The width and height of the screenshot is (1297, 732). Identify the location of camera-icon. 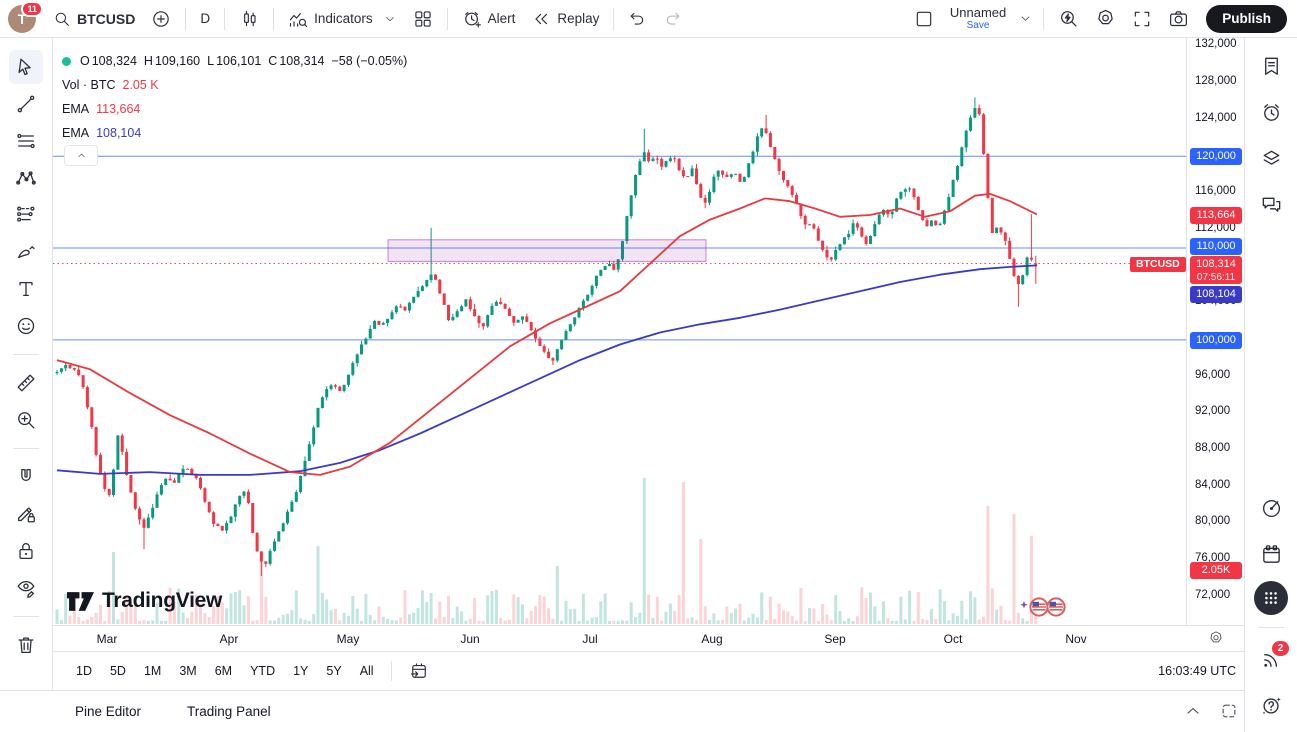
(1178, 18).